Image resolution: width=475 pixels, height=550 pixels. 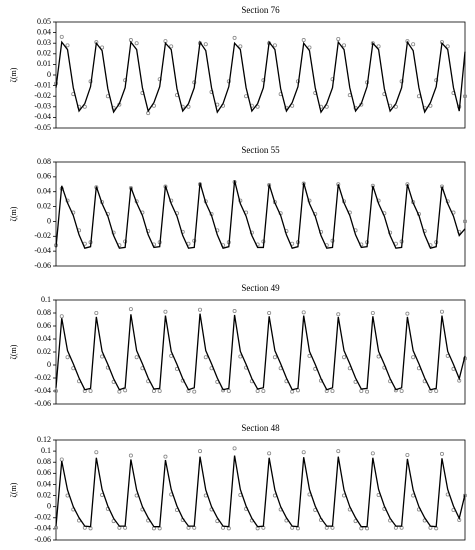 What do you see at coordinates (260, 288) in the screenshot?
I see `chart-title: Section 49` at bounding box center [260, 288].